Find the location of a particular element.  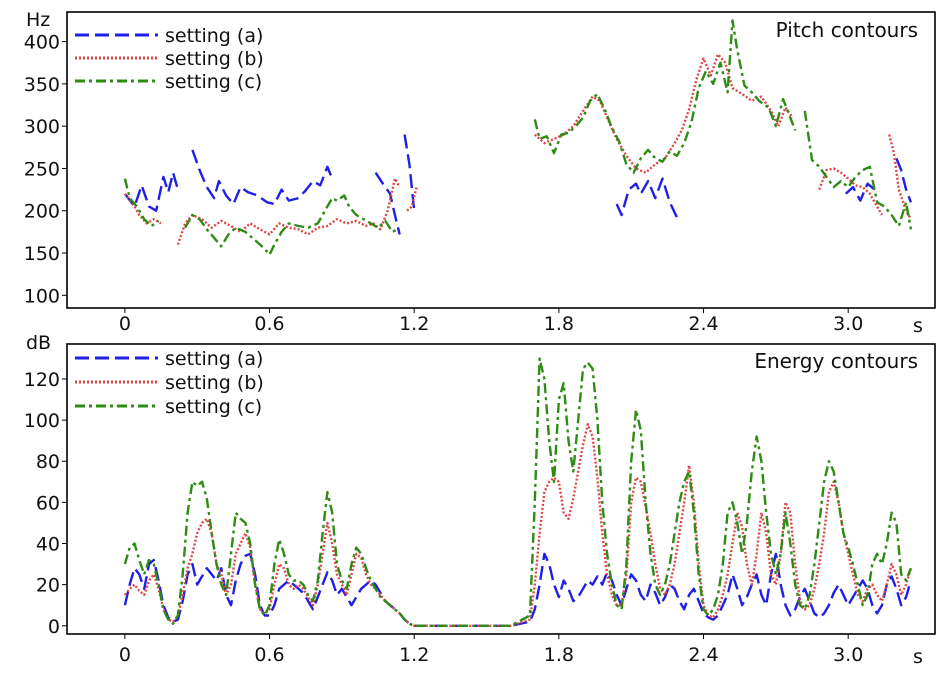

pitch-y-tick-label: 150 is located at coordinates (42, 254).